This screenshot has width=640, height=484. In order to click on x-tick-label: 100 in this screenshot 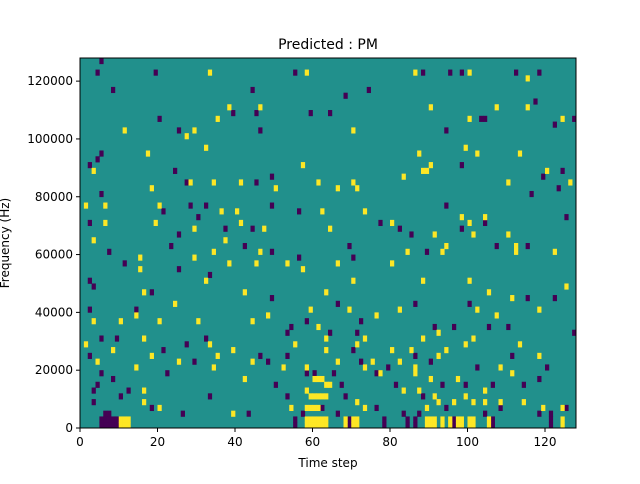, I will do `click(467, 442)`.